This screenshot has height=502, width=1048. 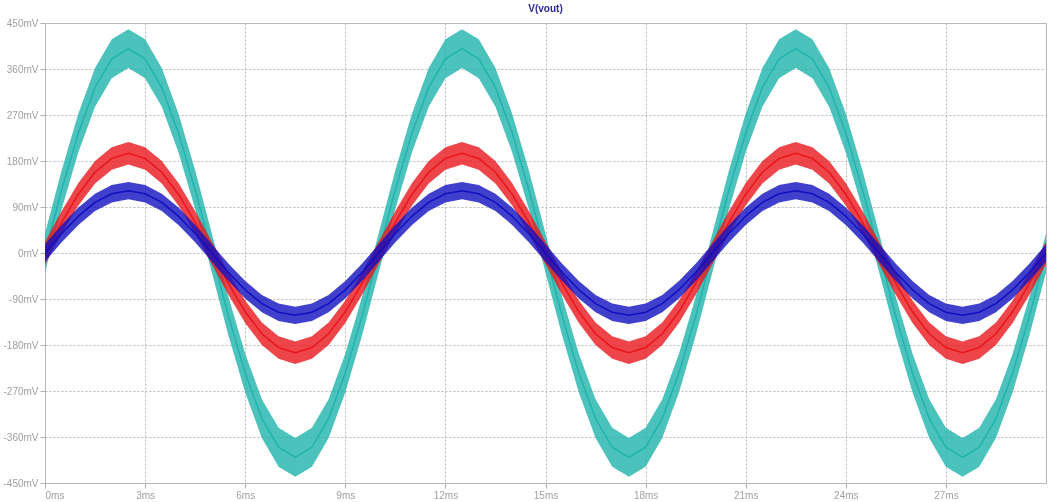 What do you see at coordinates (55, 495) in the screenshot?
I see `x-tick-label: 0ms` at bounding box center [55, 495].